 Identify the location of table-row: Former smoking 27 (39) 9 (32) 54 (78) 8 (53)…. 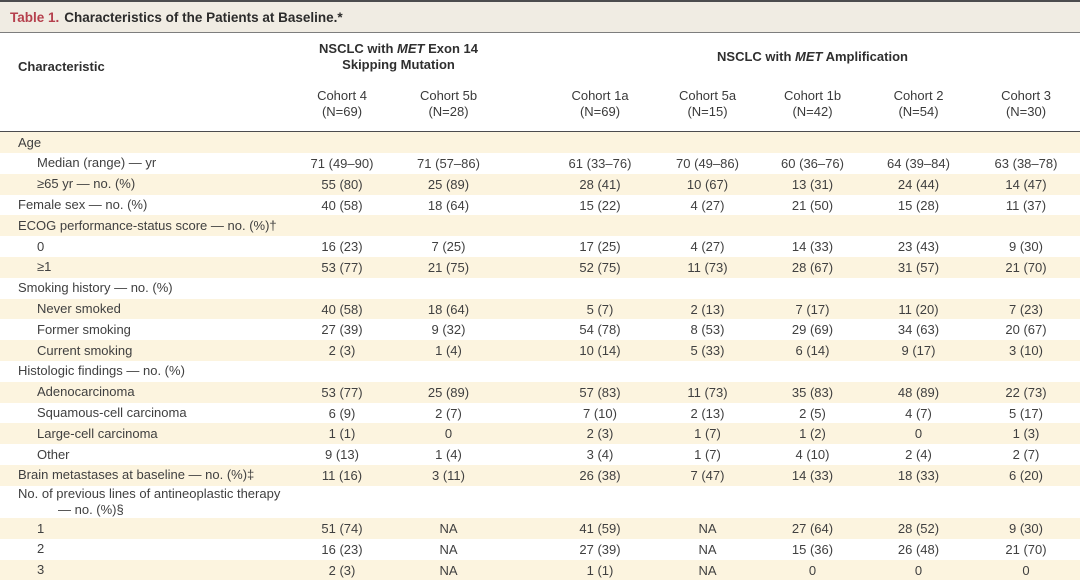
(540, 329).